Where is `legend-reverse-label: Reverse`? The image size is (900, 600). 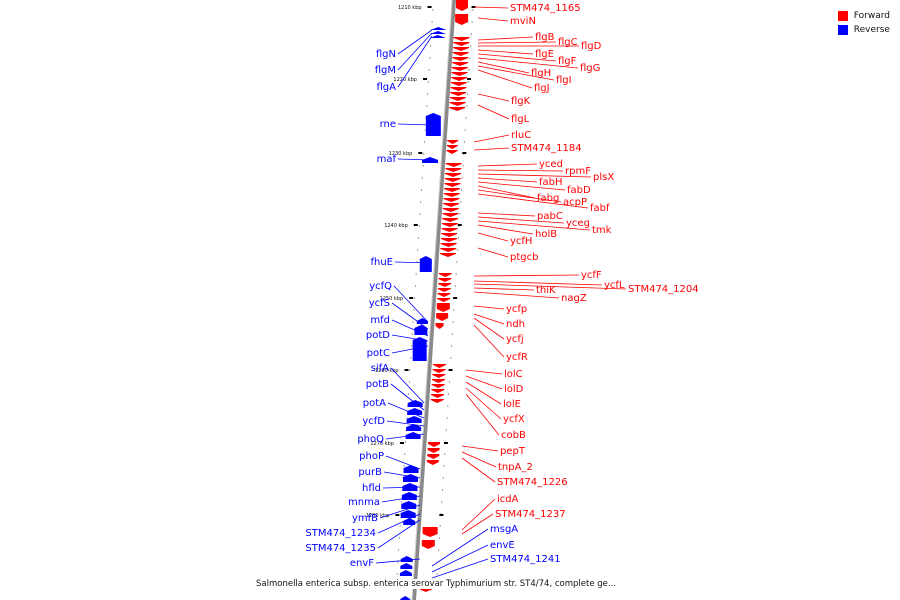
legend-reverse-label: Reverse is located at coordinates (871, 30).